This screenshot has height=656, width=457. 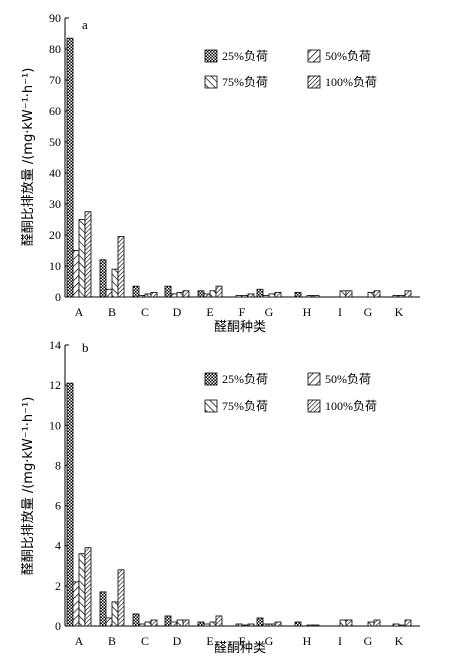 What do you see at coordinates (58, 586) in the screenshot?
I see `y-tick-label: 2` at bounding box center [58, 586].